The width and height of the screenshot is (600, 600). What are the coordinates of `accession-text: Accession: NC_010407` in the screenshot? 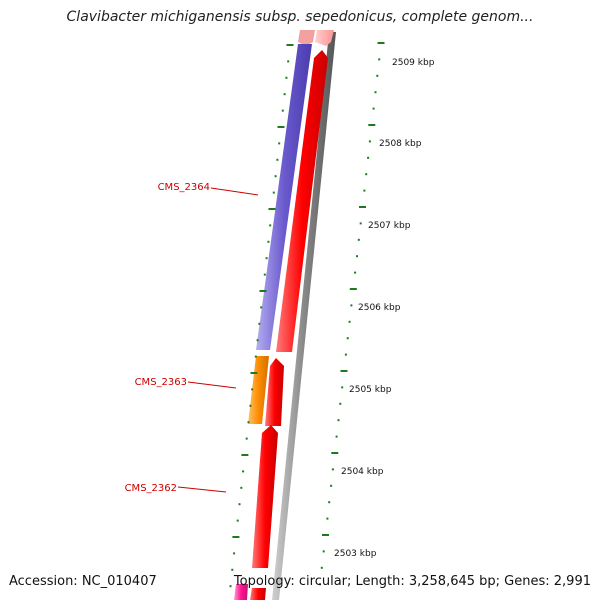 It's located at (83, 581).